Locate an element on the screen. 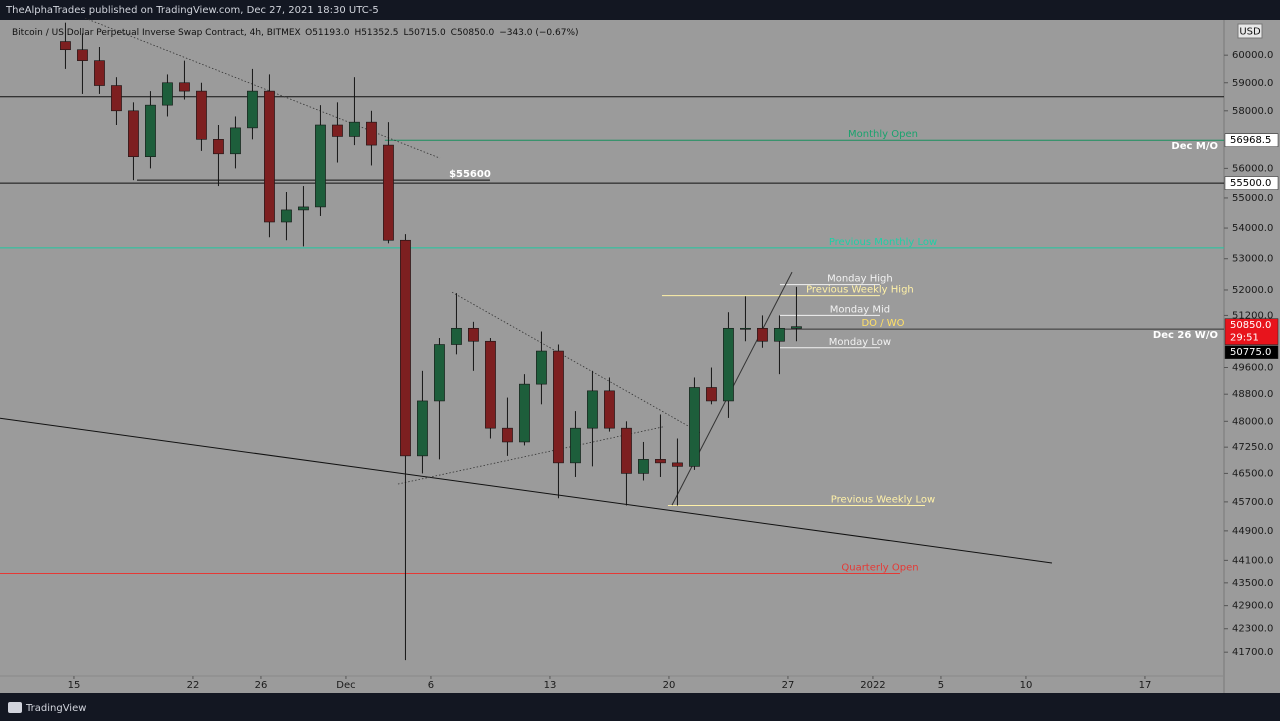 The image size is (1280, 721). x-tick-label: 26 is located at coordinates (261, 685).